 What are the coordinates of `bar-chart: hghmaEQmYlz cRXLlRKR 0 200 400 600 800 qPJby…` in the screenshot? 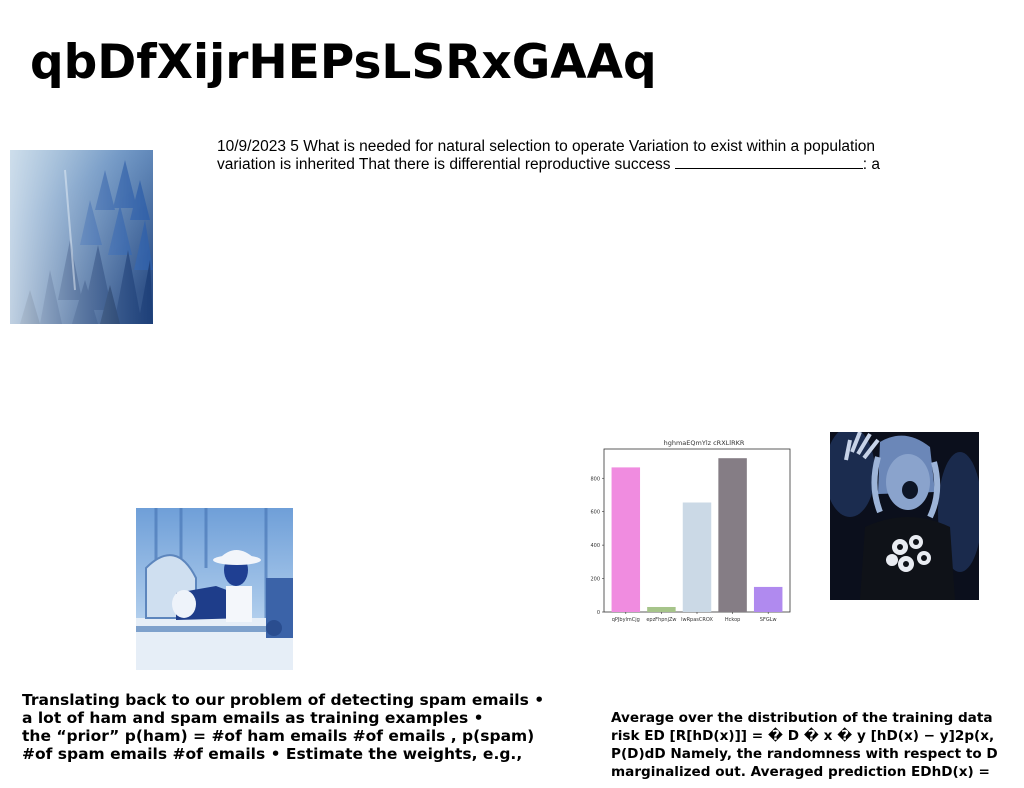 It's located at (690, 531).